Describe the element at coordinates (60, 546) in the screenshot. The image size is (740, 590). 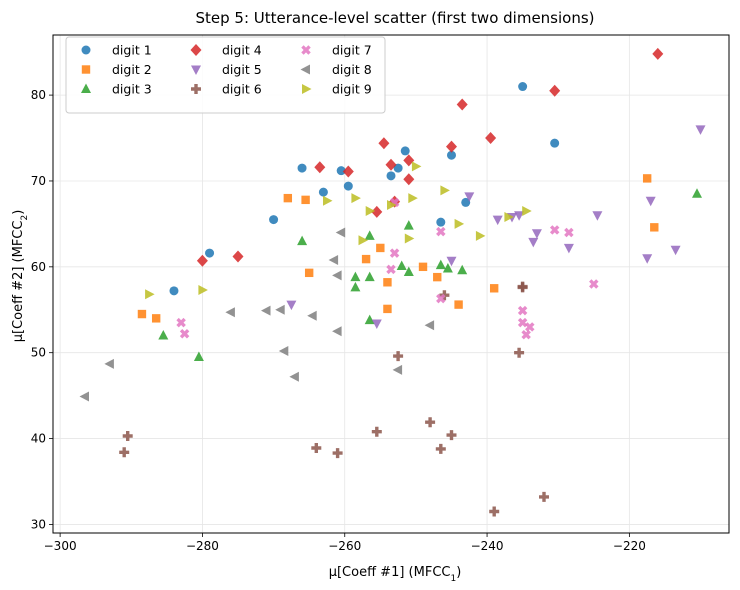
I see `x-tick-label: −300` at that location.